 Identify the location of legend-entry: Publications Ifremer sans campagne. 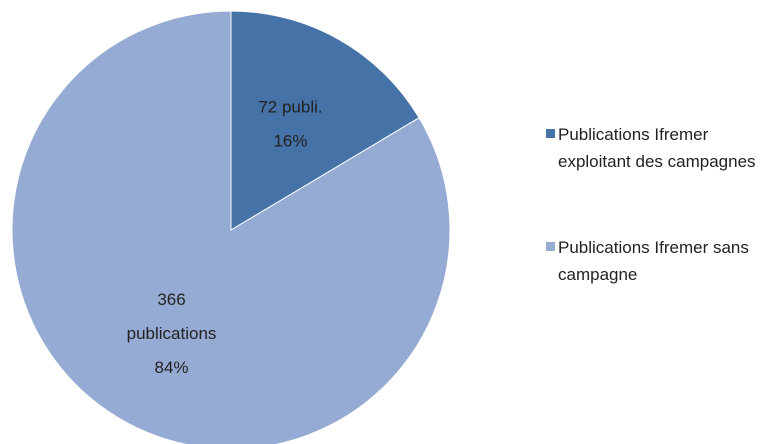
(654, 261).